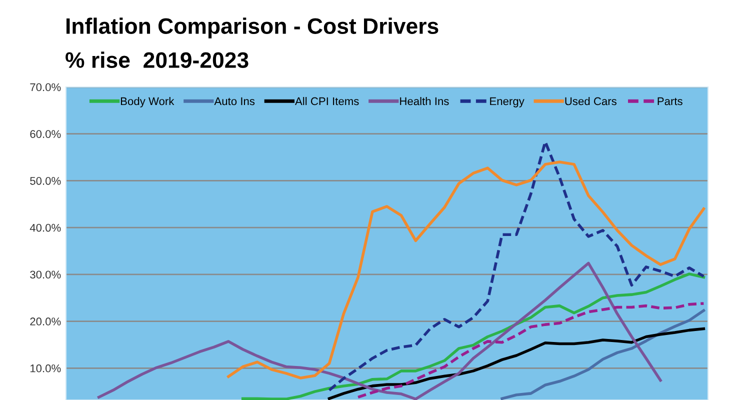 Image resolution: width=740 pixels, height=400 pixels. What do you see at coordinates (252, 28) in the screenshot?
I see `chart-title: Inflation Comparison - Cost Drivers` at bounding box center [252, 28].